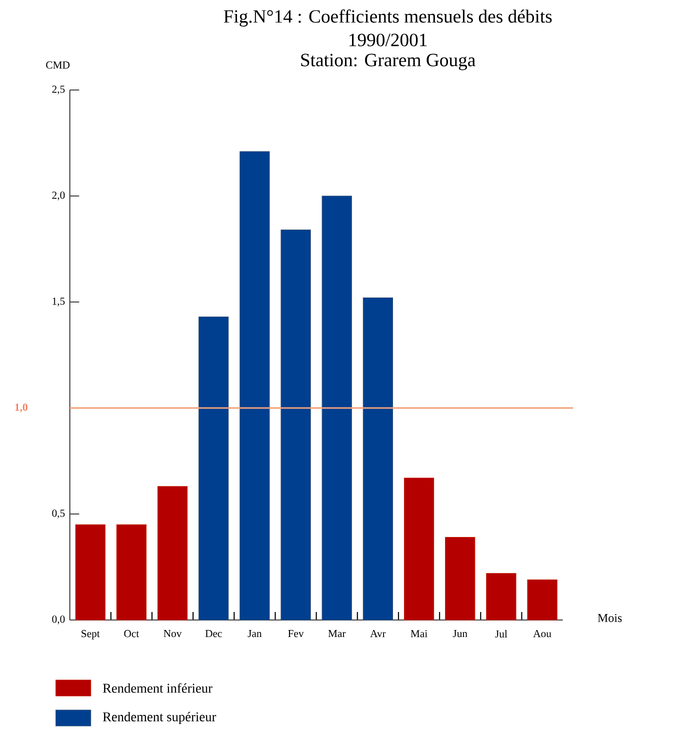 The height and width of the screenshot is (729, 696). I want to click on y-axis-title: CMD, so click(58, 65).